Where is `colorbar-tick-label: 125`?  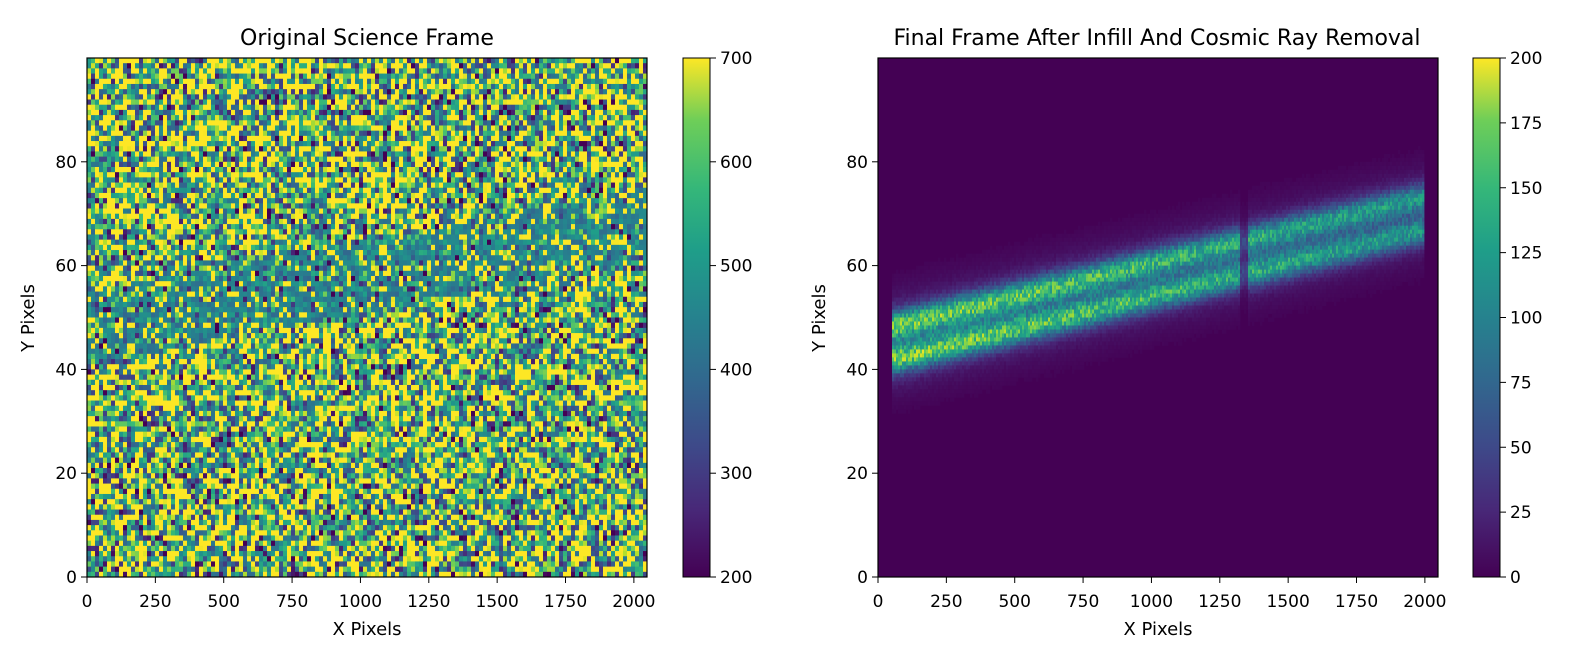 colorbar-tick-label: 125 is located at coordinates (1526, 254).